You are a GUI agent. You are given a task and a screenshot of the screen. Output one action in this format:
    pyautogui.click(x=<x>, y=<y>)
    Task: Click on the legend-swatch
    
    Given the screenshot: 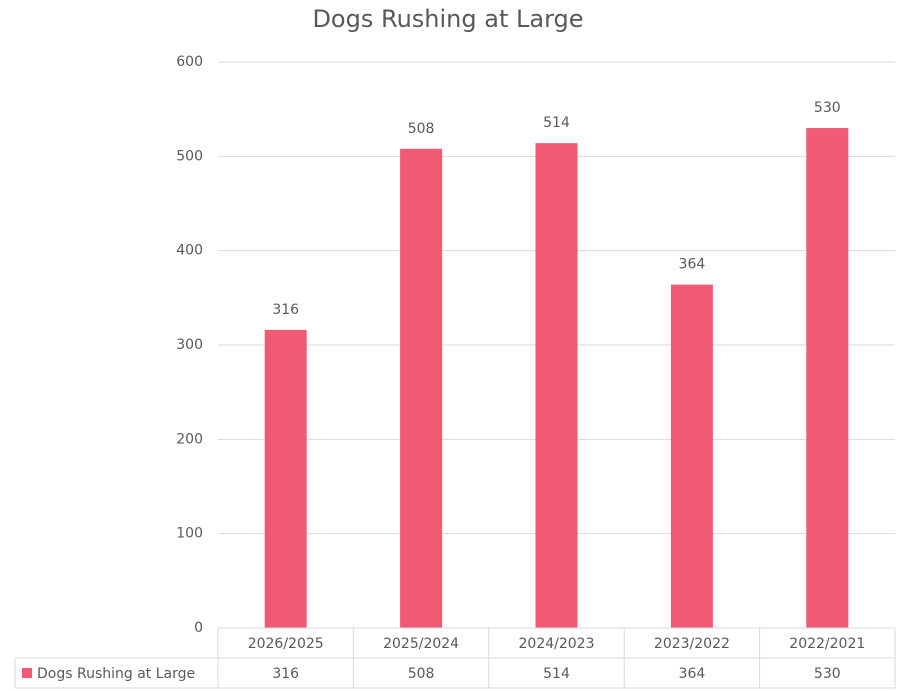 What is the action you would take?
    pyautogui.click(x=27, y=673)
    